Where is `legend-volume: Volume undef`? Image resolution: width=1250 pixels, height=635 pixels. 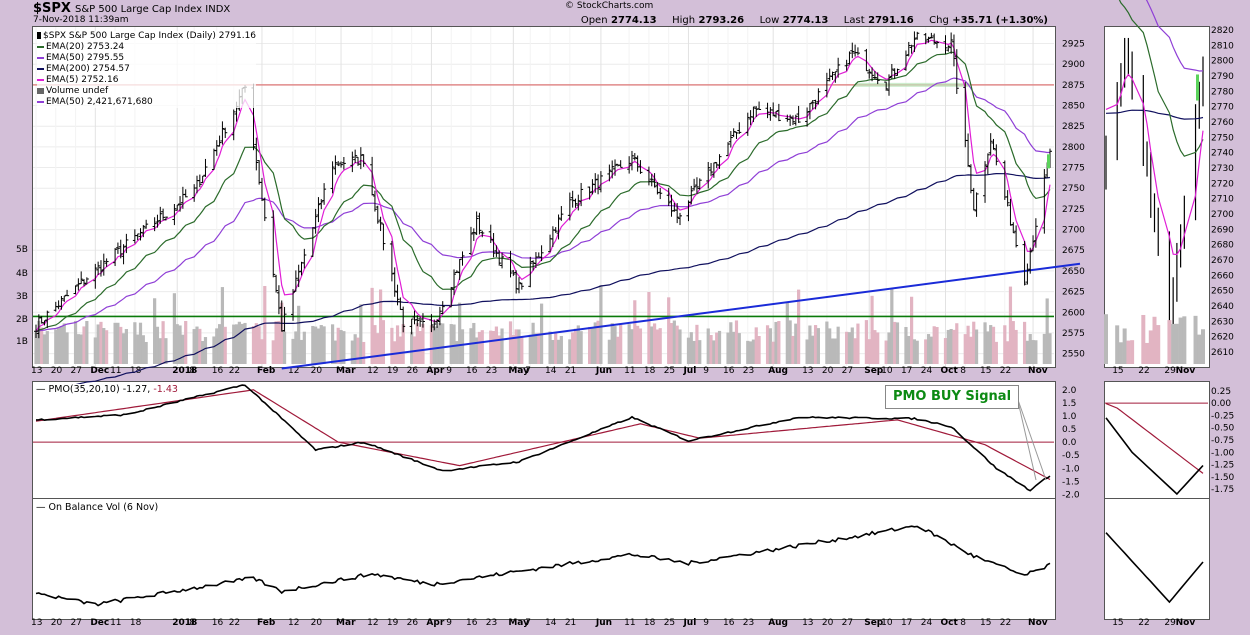
legend-volume: Volume undef is located at coordinates (146, 91).